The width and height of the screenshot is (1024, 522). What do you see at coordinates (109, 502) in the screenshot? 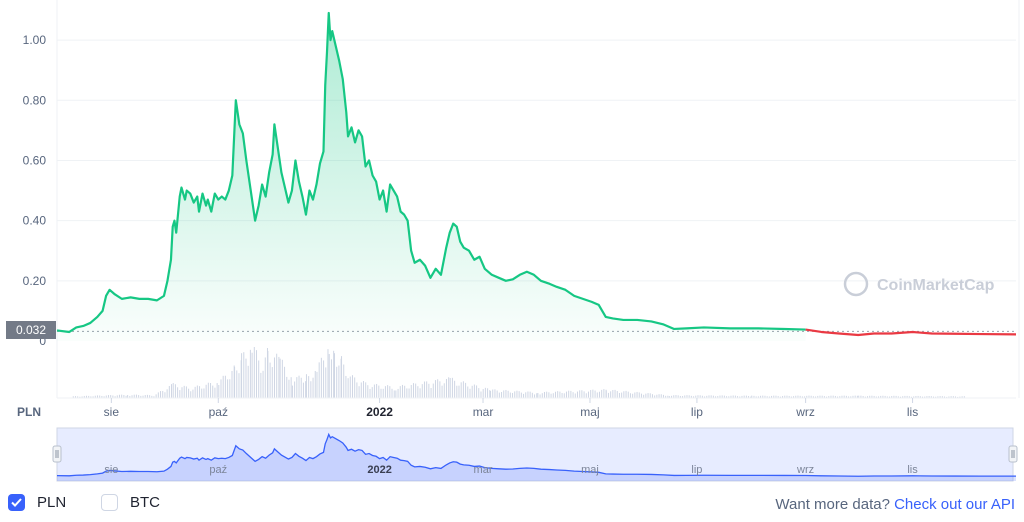
I see `checkbox-btc` at bounding box center [109, 502].